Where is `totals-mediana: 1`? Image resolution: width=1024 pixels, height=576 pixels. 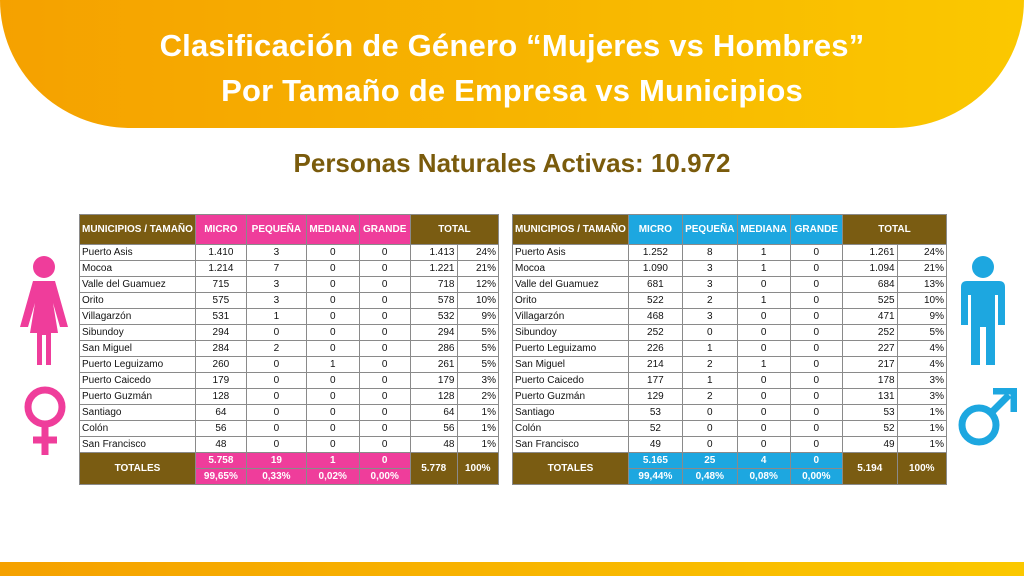 totals-mediana: 1 is located at coordinates (332, 460).